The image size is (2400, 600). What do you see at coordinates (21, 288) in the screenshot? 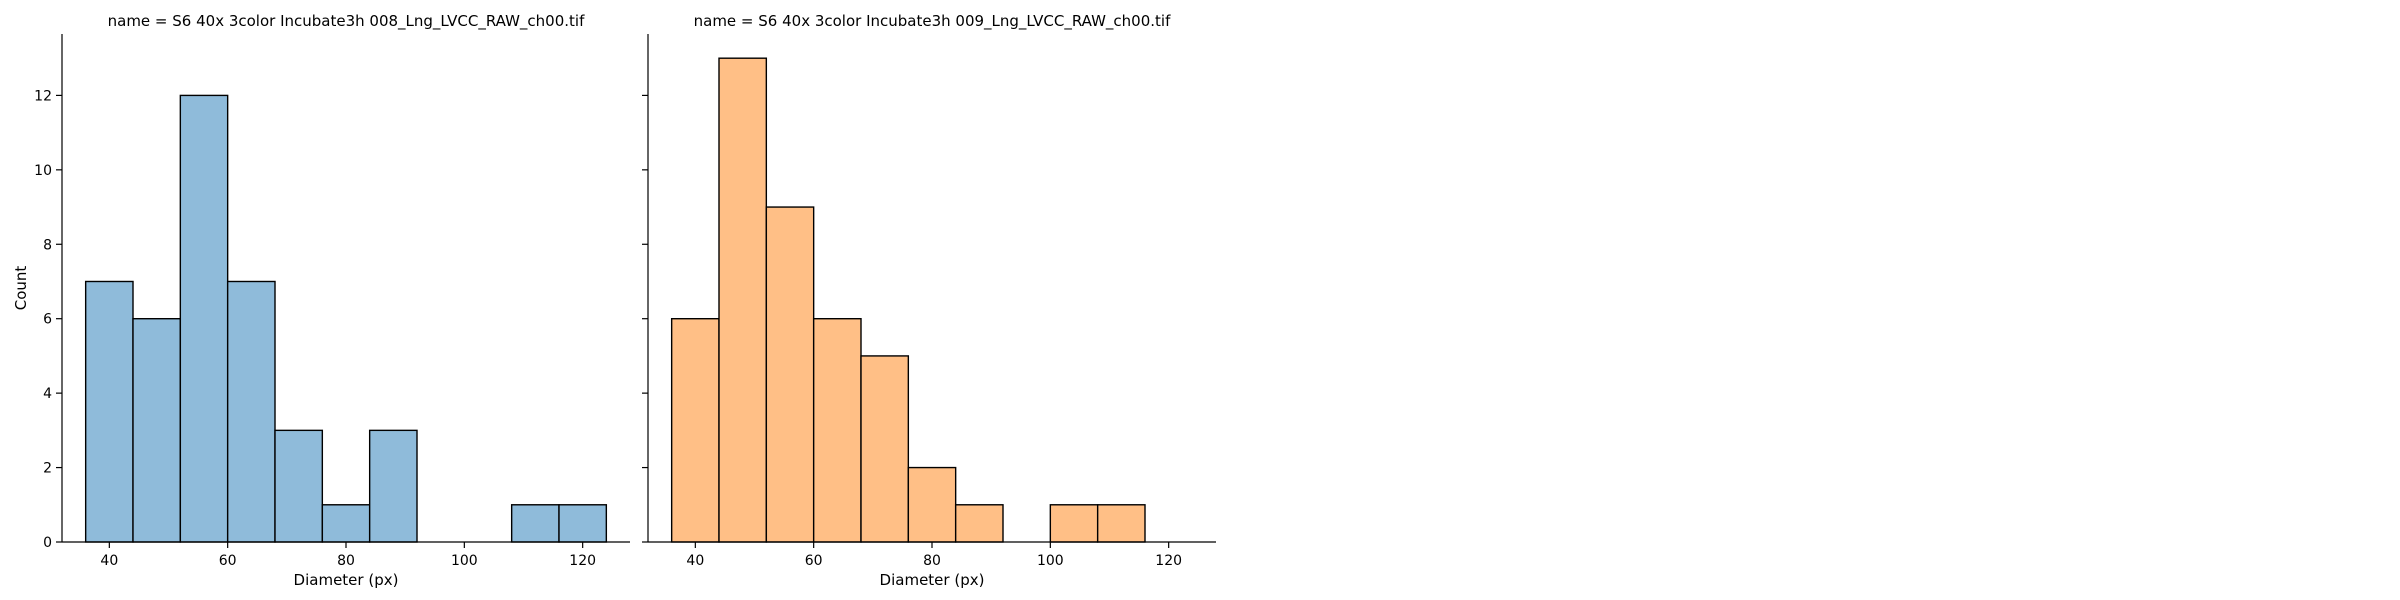
I see `y-axis-label: Count` at bounding box center [21, 288].